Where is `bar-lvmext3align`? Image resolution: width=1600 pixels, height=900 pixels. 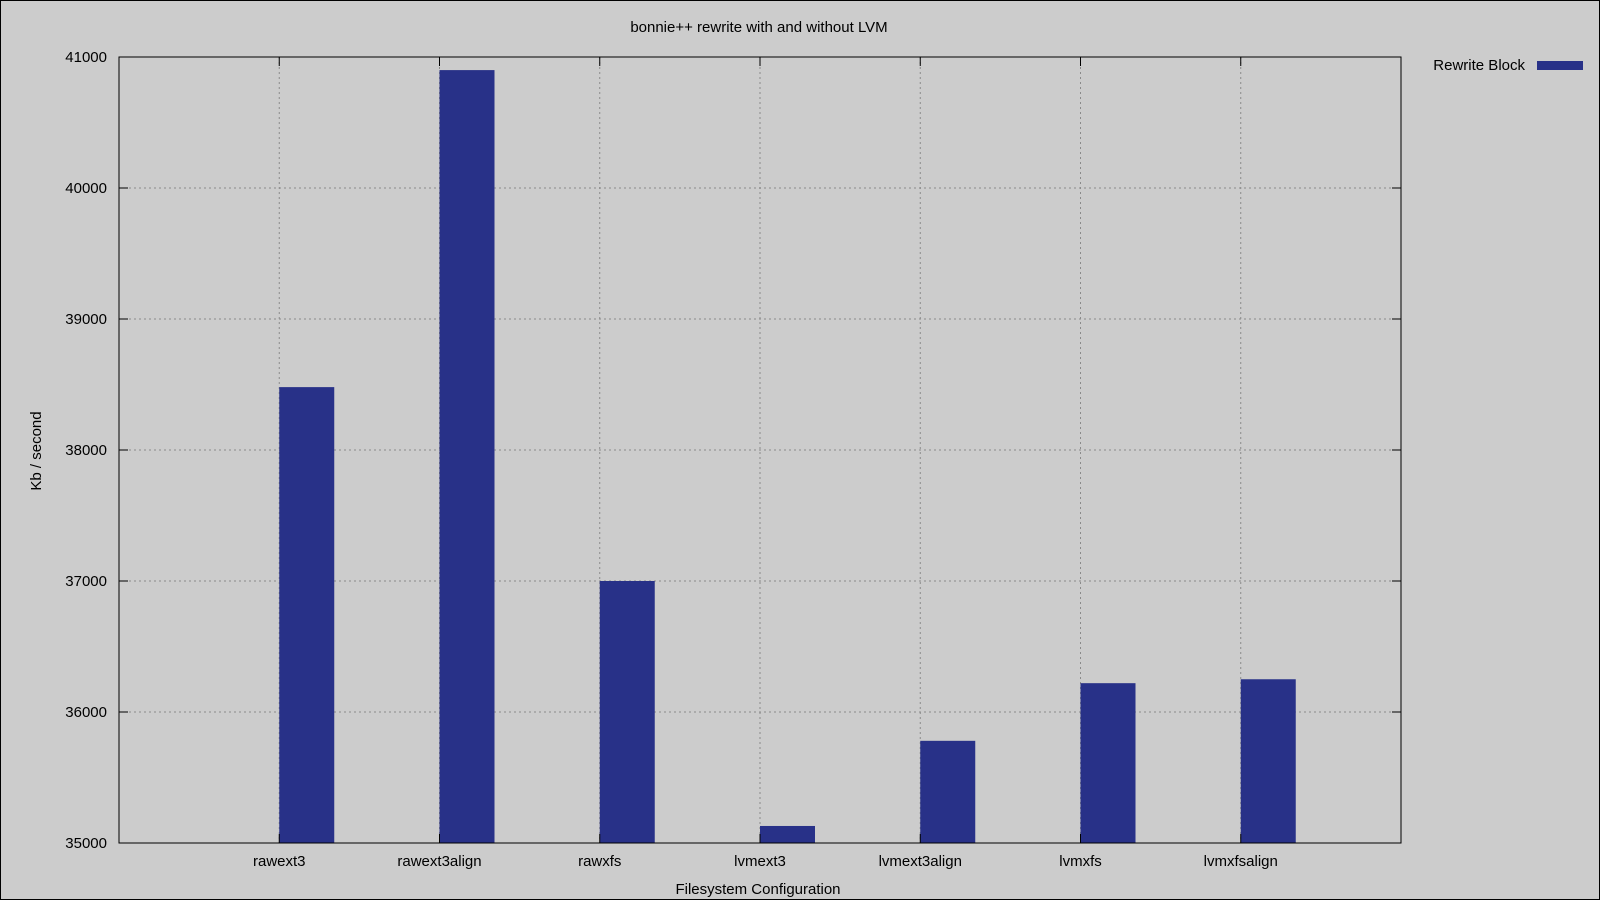
bar-lvmext3align is located at coordinates (948, 791).